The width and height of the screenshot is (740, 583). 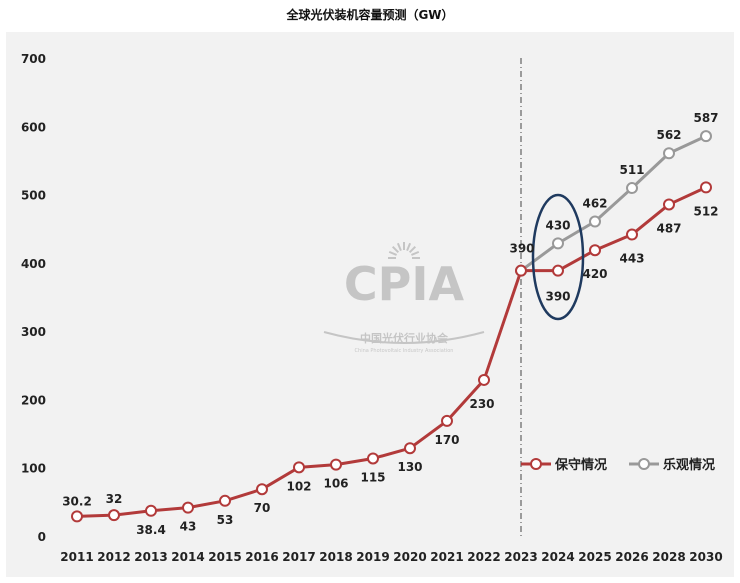 I want to click on y-tick-label: 0, so click(x=42, y=537).